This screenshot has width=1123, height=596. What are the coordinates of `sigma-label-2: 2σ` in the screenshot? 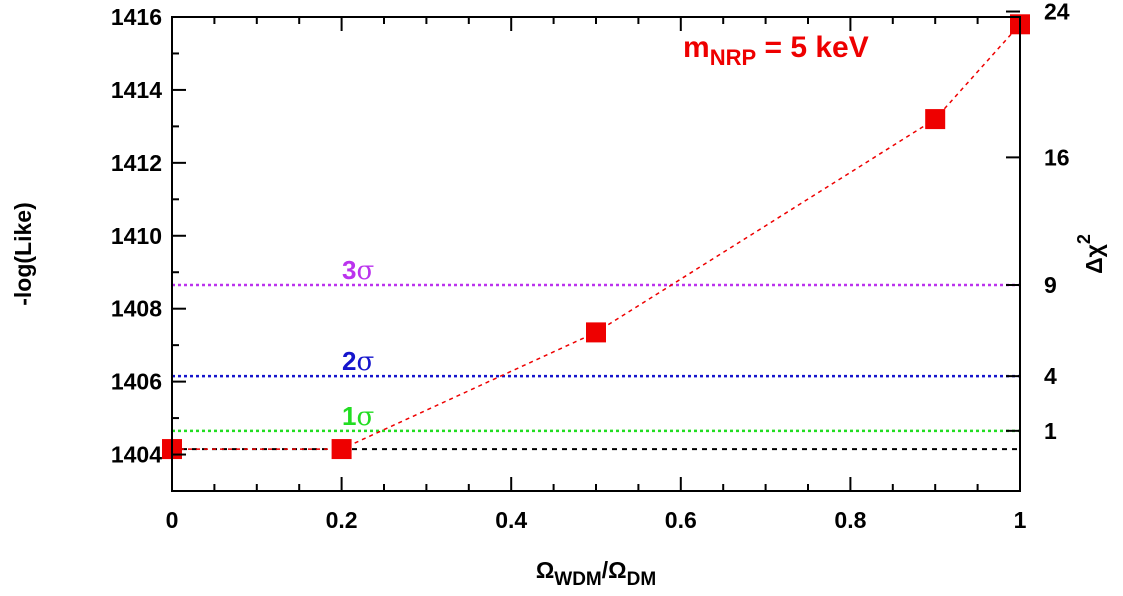 It's located at (358, 361).